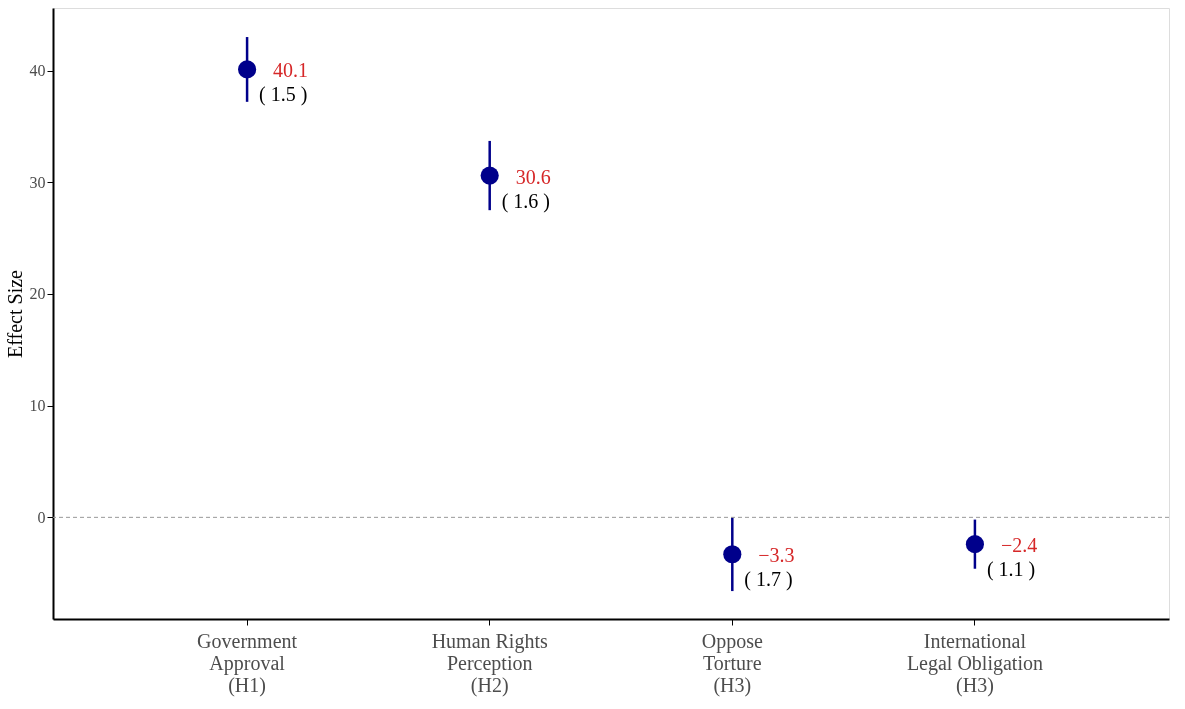 This screenshot has width=1185, height=709. I want to click on y-tick-label: 0, so click(41, 517).